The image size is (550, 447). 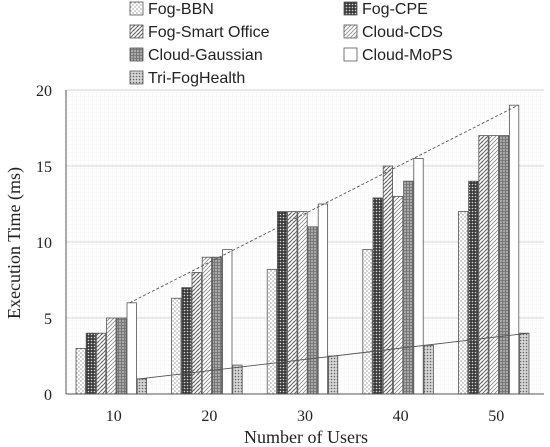 I want to click on legend-label-cloud-gaussian: Cloud-Gaussian, so click(x=205, y=55).